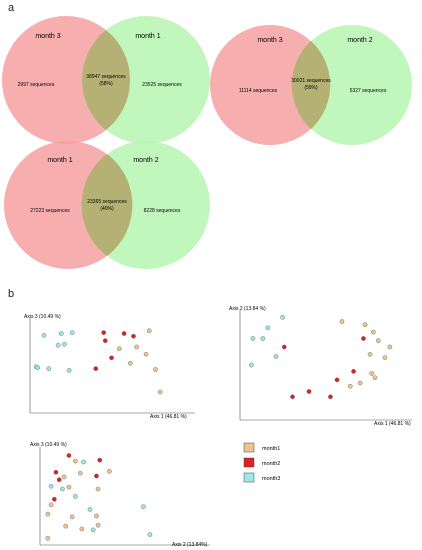 The height and width of the screenshot is (550, 422). Describe the element at coordinates (311, 81) in the screenshot. I see `venn-2-overlap-count: 30021 sequences` at that location.